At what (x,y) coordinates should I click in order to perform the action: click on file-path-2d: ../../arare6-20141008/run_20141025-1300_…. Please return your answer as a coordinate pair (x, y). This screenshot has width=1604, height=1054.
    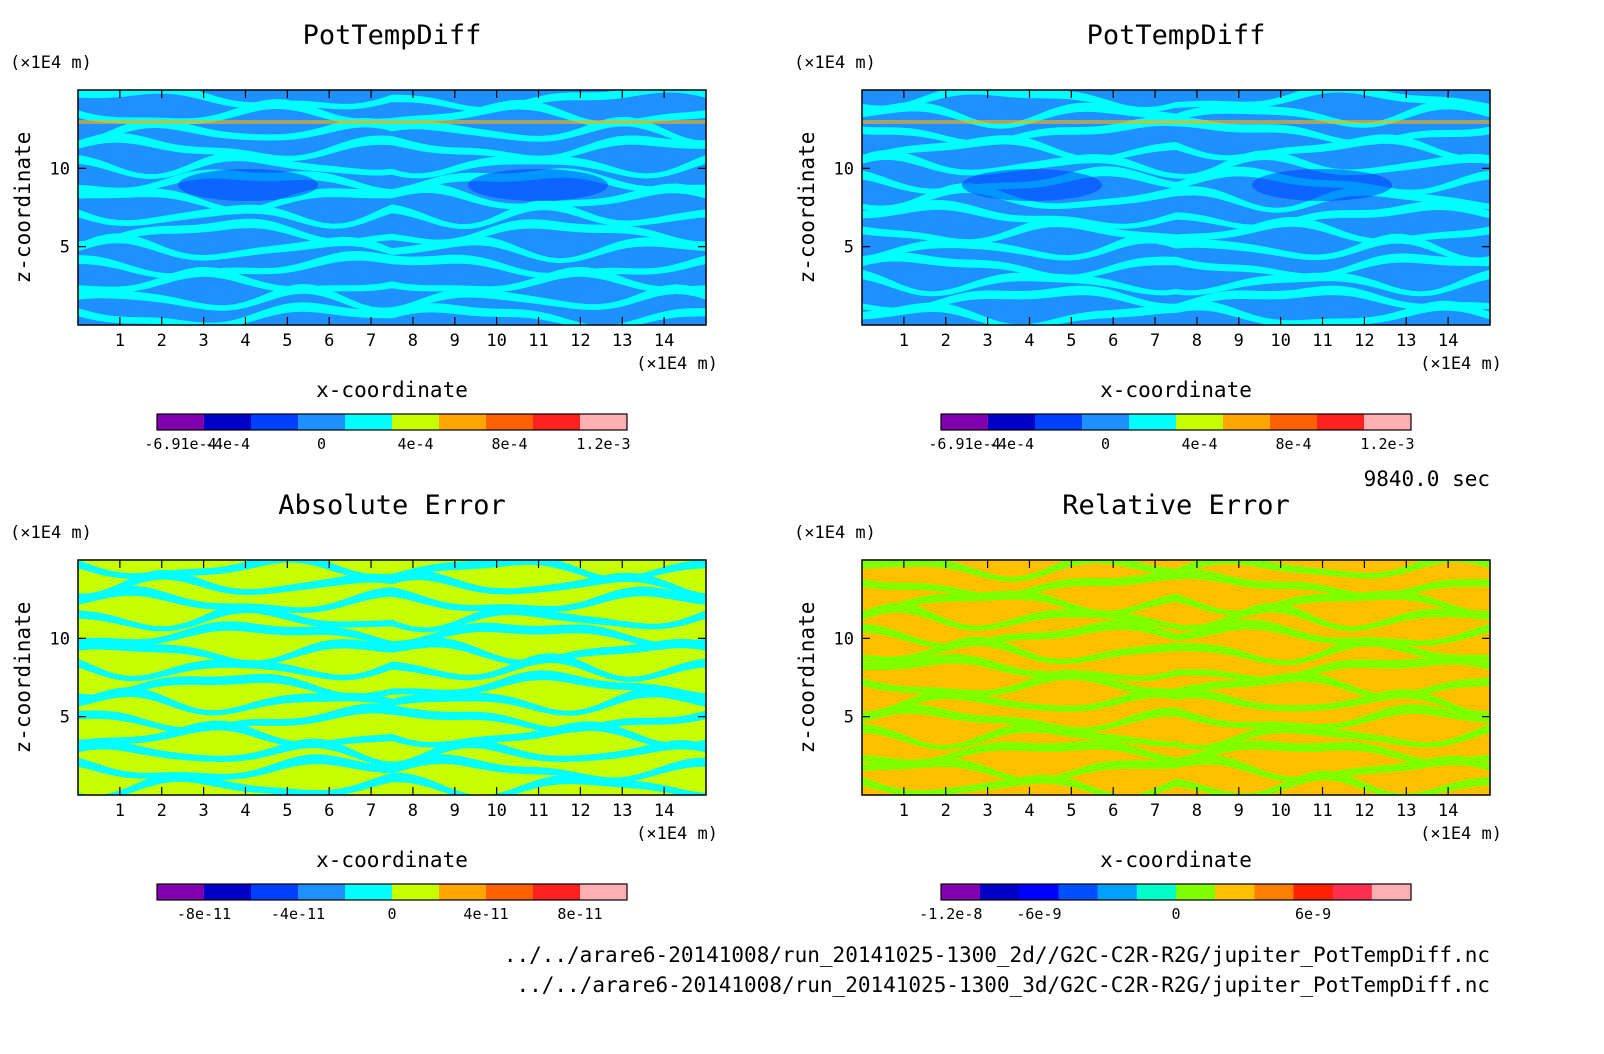
    Looking at the image, I should click on (997, 955).